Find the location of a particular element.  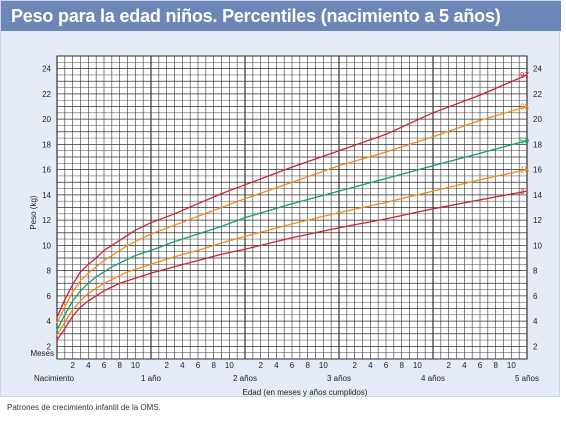

x-year-label: 5 años is located at coordinates (527, 378).